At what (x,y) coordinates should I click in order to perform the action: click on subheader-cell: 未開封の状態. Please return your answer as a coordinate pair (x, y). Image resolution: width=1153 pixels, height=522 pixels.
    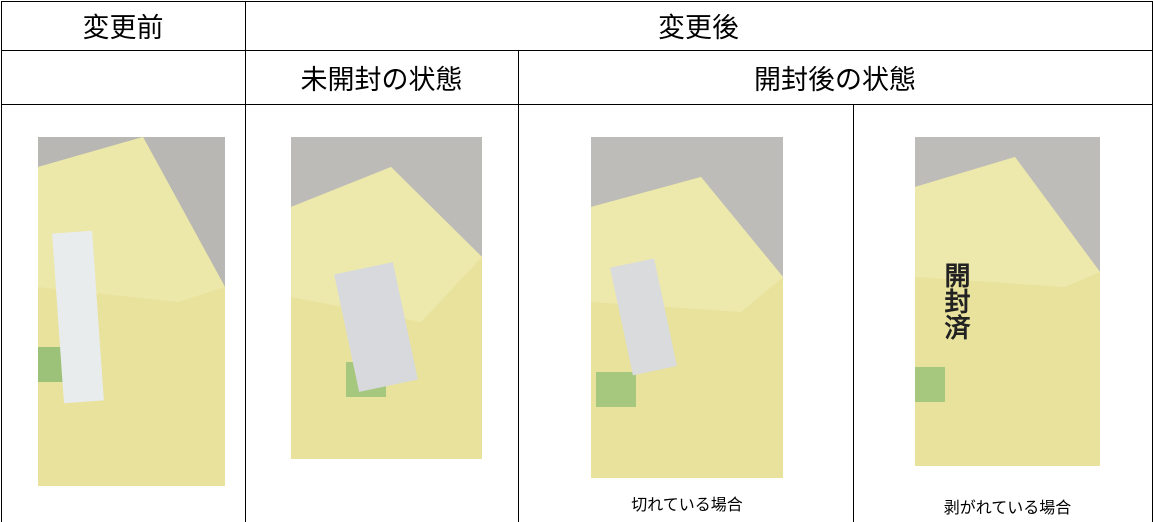
    Looking at the image, I should click on (381, 80).